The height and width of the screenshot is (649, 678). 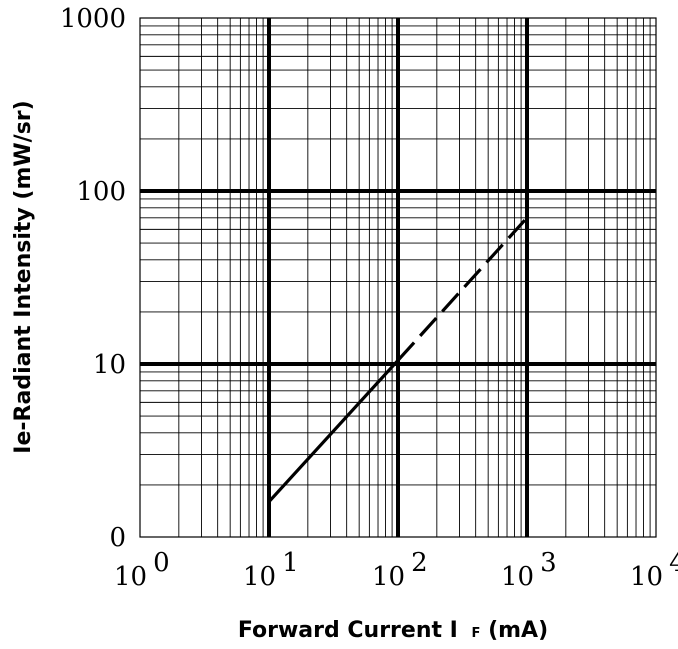 What do you see at coordinates (348, 630) in the screenshot?
I see `x-axis-label-main: Forward Current I` at bounding box center [348, 630].